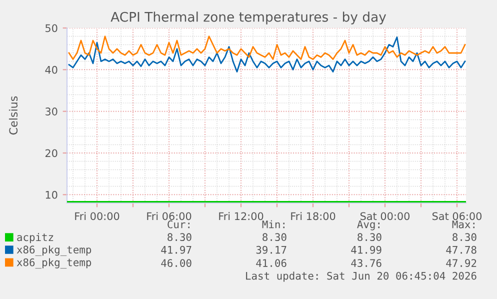  I want to click on y-tick-label: 20, so click(51, 153).